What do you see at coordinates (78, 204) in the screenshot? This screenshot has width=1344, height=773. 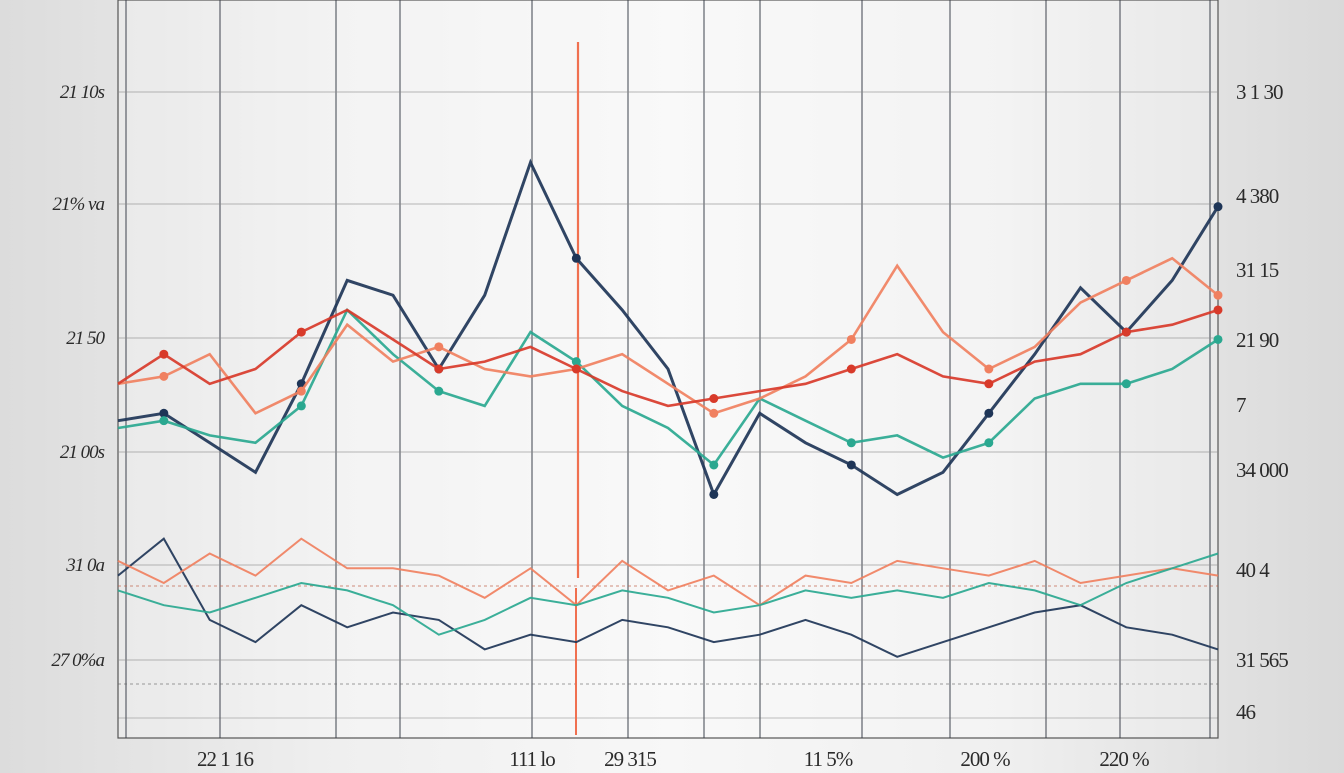 I see `y-tick-label-left: 21% va` at bounding box center [78, 204].